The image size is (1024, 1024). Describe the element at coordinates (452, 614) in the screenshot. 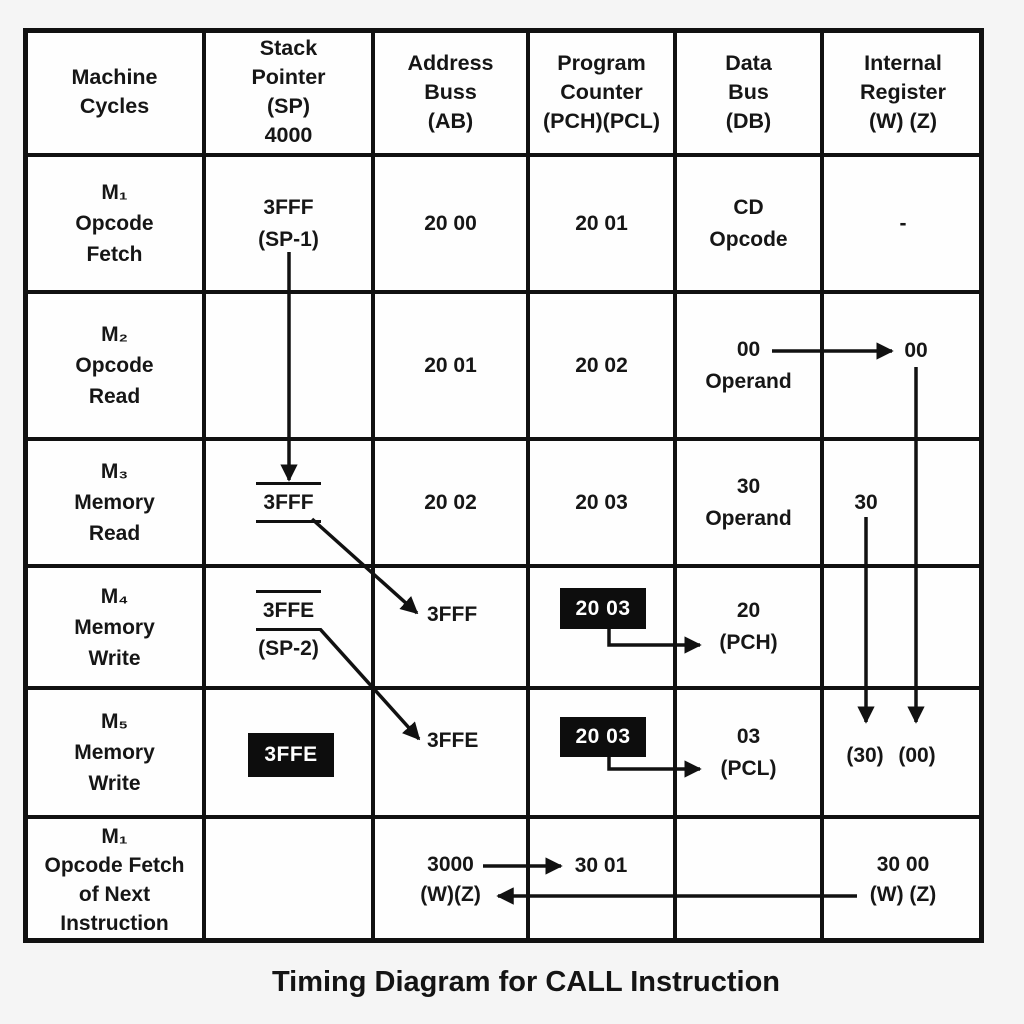

I see `cell-m4-address-bus-value: 3FFF` at that location.